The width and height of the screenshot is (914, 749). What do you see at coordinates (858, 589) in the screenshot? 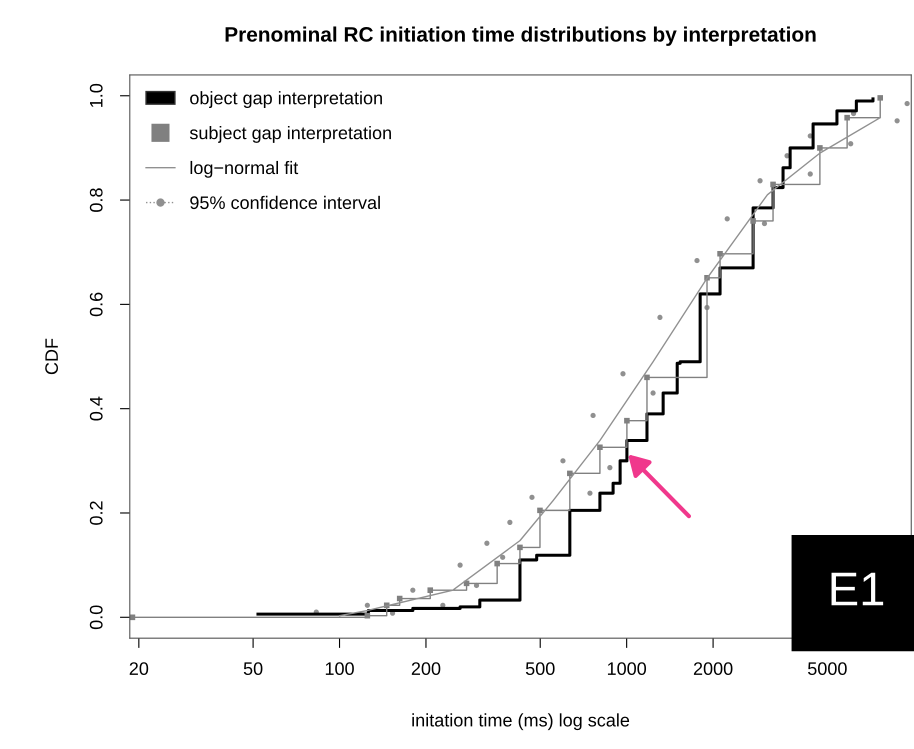
I see `annotation: E1` at bounding box center [858, 589].